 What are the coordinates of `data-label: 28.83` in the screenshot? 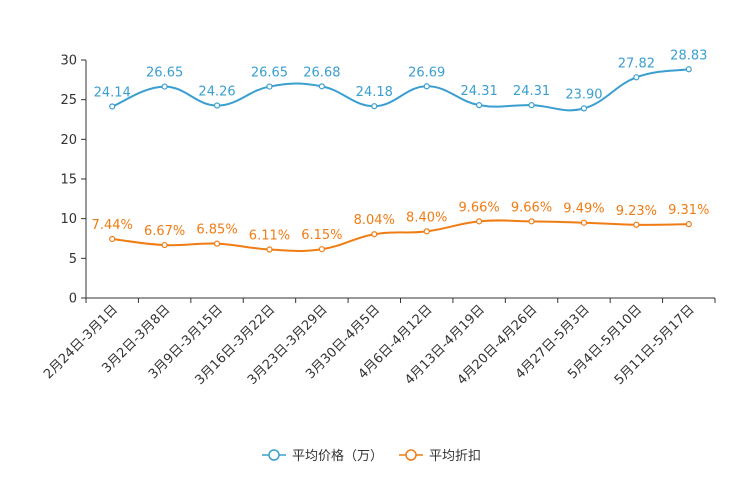 It's located at (688, 55).